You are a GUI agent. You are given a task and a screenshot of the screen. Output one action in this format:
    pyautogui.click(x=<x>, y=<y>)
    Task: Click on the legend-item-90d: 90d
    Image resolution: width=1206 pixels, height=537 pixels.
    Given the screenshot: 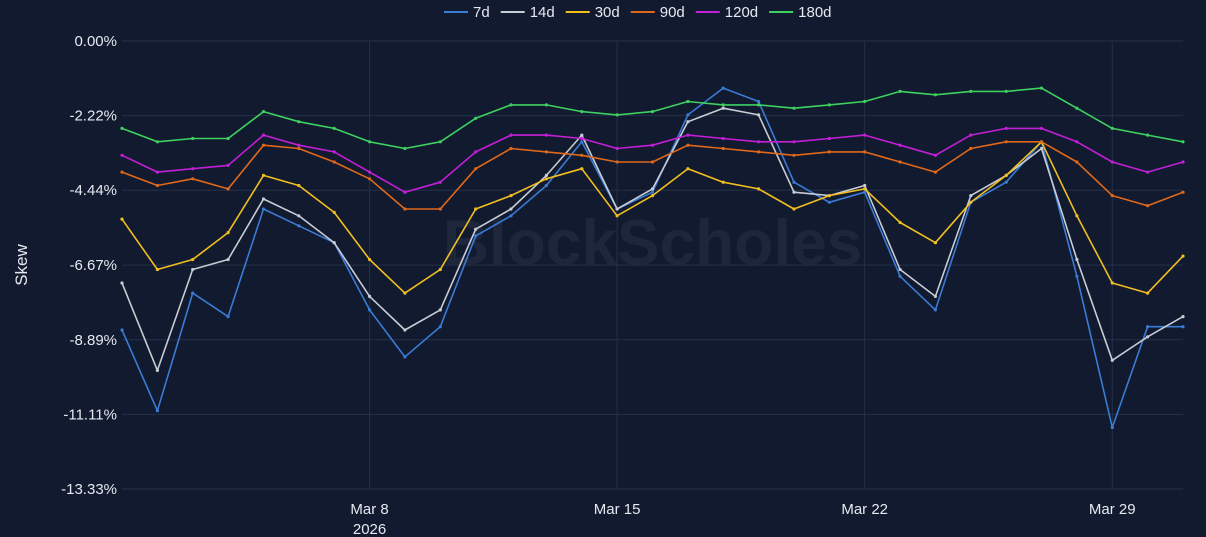 What is the action you would take?
    pyautogui.click(x=657, y=12)
    